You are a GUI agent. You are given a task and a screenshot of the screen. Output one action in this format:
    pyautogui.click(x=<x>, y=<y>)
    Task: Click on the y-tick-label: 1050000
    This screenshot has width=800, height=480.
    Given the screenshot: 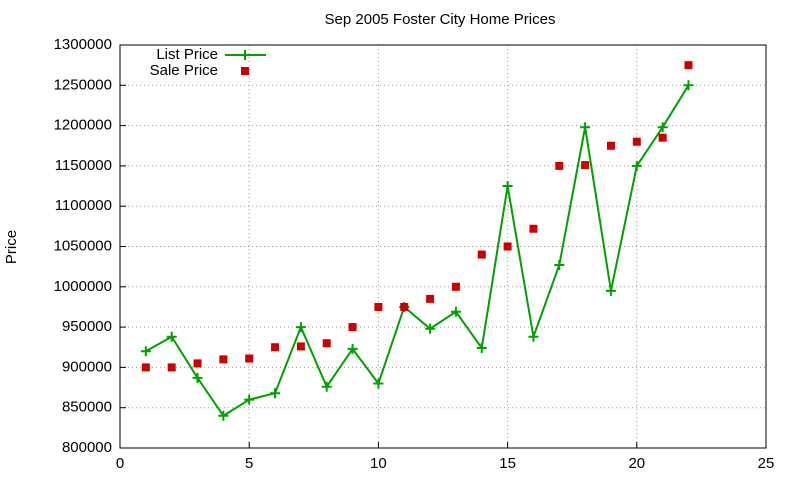 What is the action you would take?
    pyautogui.click(x=83, y=245)
    